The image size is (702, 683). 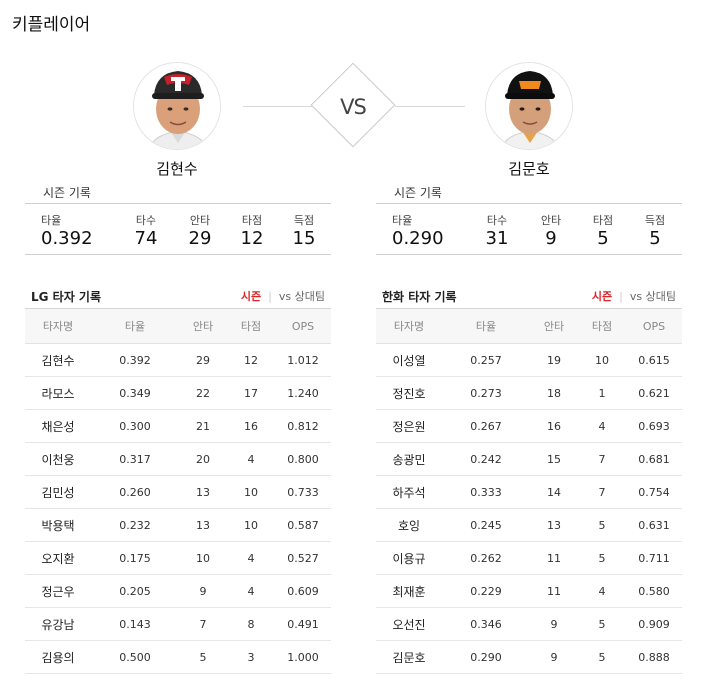 I want to click on left-player-name: 김현수, so click(x=177, y=169).